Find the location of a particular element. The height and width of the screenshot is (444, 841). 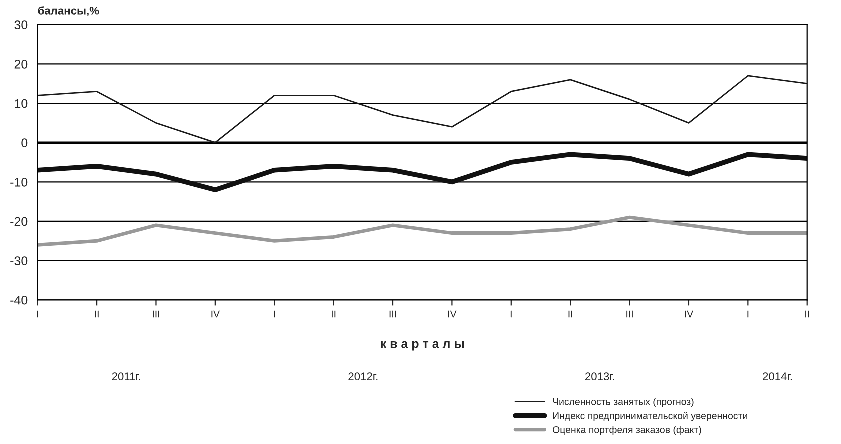

y-tick-label: 0 is located at coordinates (25, 143).